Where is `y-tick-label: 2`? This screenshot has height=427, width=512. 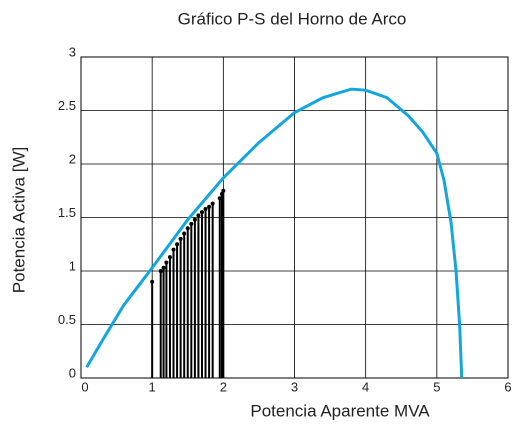
y-tick-label: 2 is located at coordinates (72, 158).